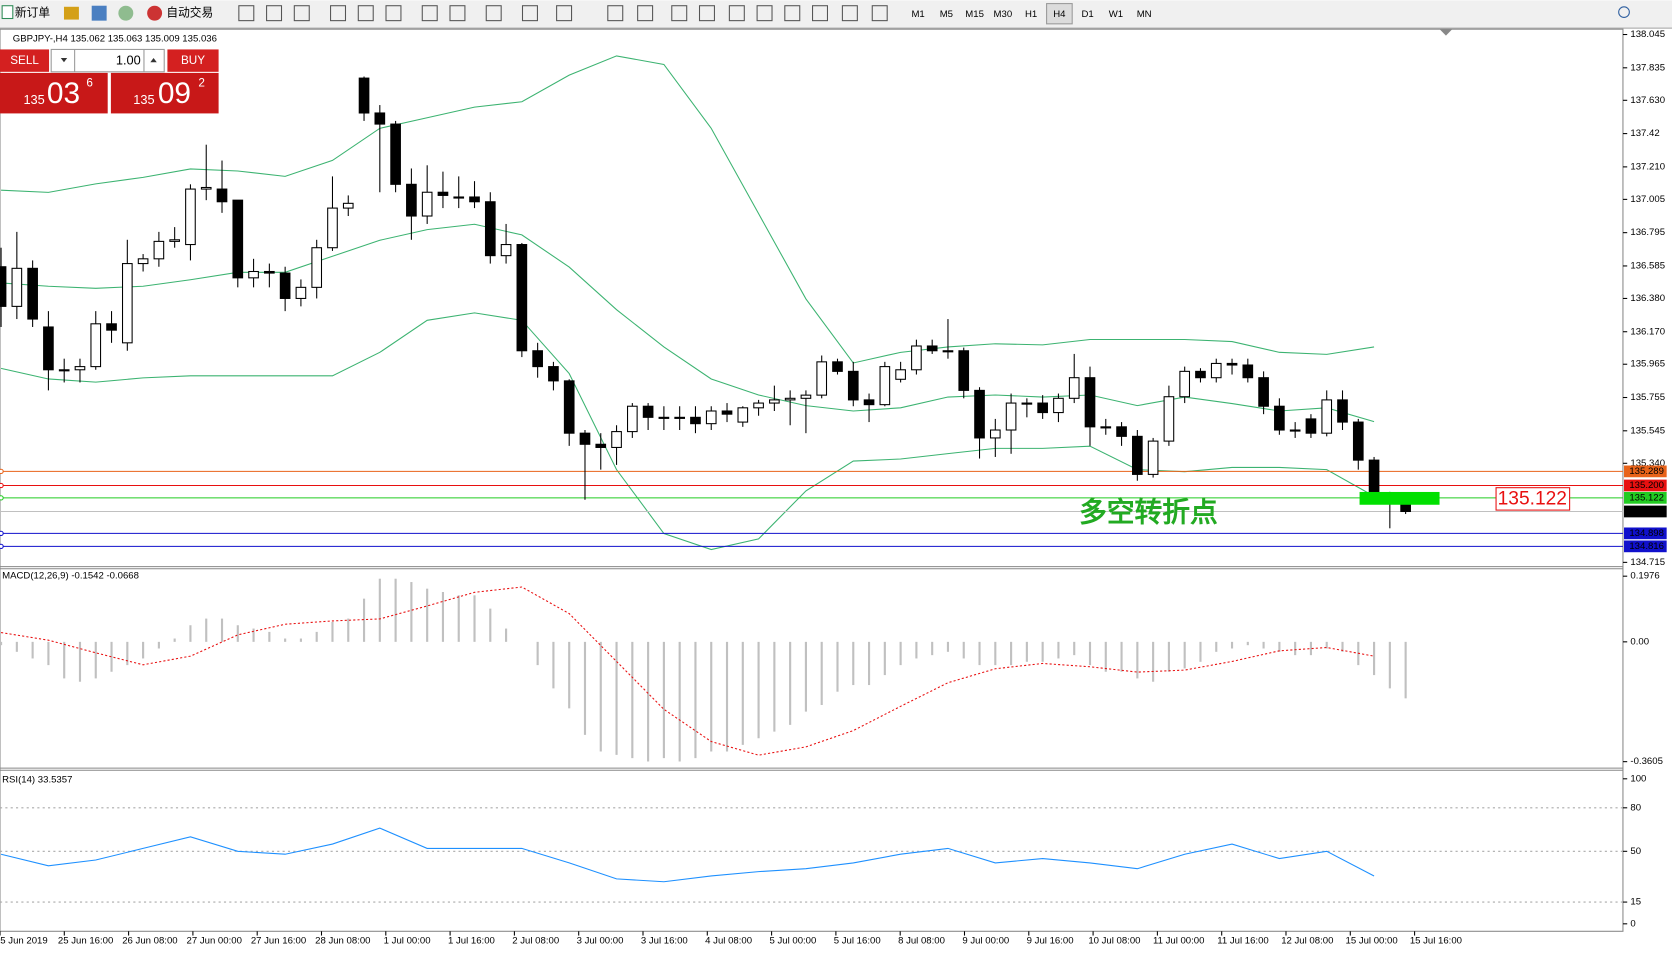 The width and height of the screenshot is (1672, 953). I want to click on y-tick-label: 135.545, so click(1647, 430).